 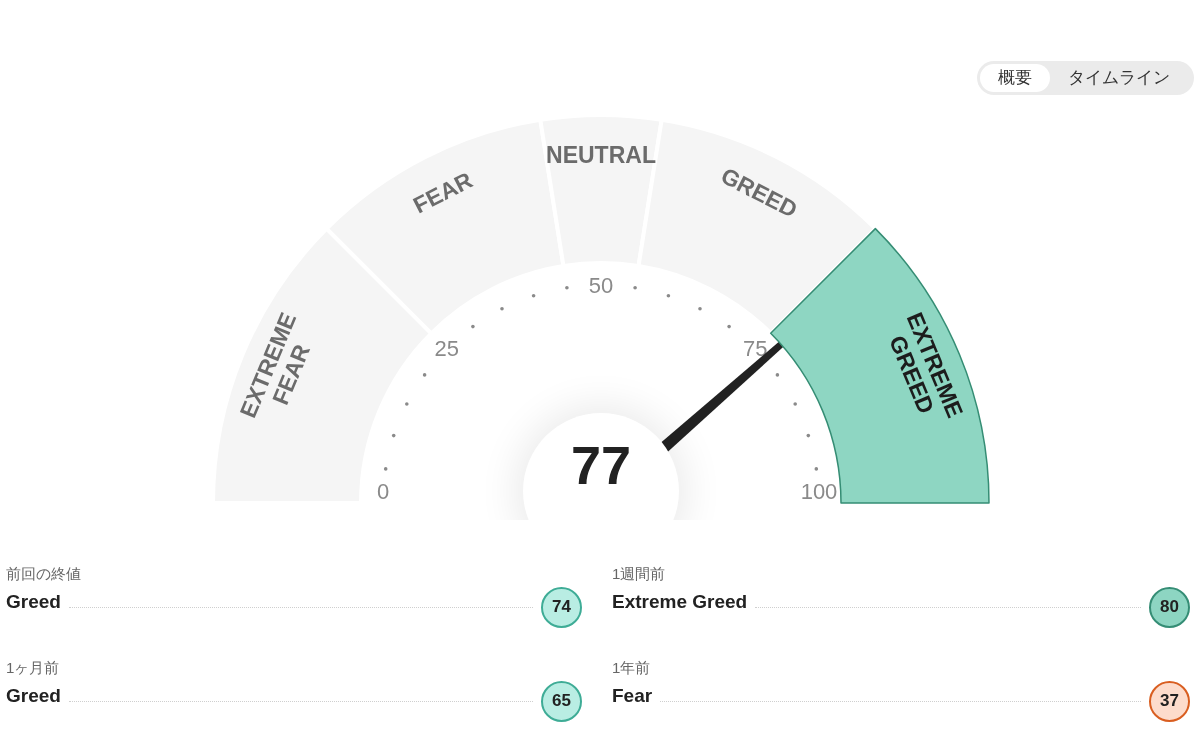 What do you see at coordinates (639, 573) in the screenshot?
I see `category-label: 1週間前` at bounding box center [639, 573].